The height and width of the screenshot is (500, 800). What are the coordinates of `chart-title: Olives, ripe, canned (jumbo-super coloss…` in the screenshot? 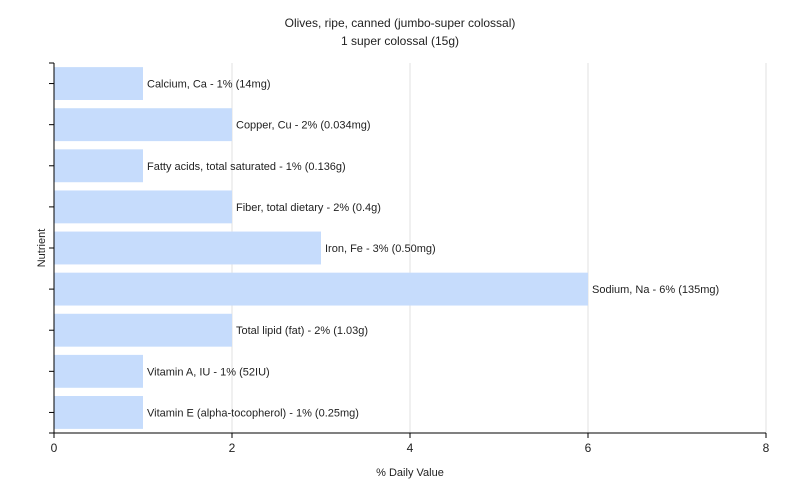 It's located at (400, 23).